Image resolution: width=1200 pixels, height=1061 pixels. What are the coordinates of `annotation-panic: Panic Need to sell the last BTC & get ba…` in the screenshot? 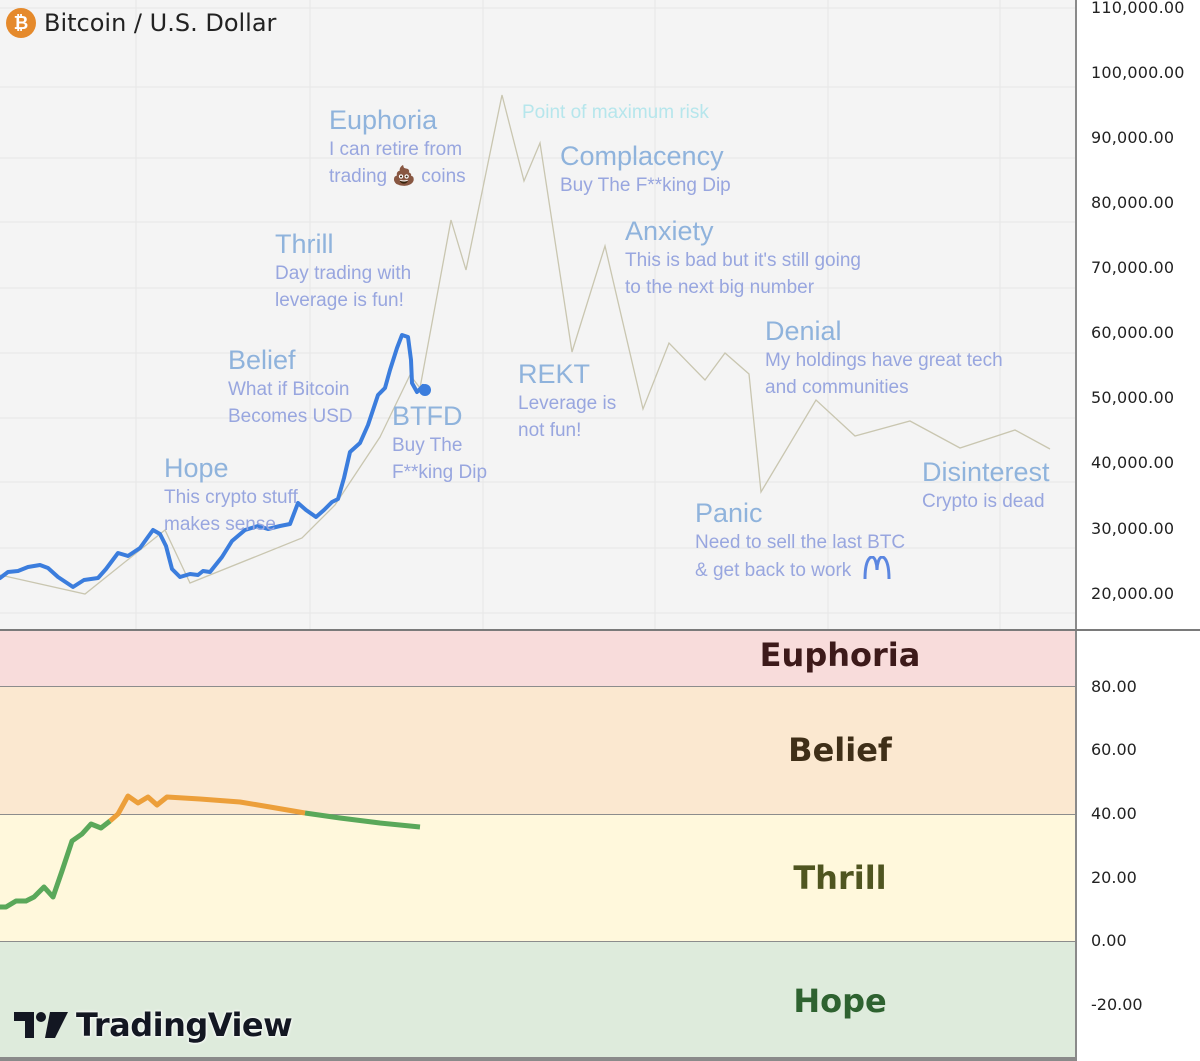 It's located at (800, 540).